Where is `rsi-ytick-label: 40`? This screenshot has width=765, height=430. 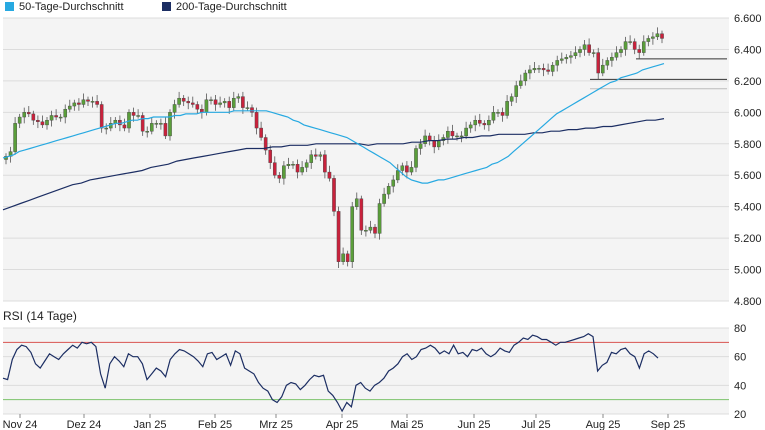 rsi-ytick-label: 40 is located at coordinates (740, 386).